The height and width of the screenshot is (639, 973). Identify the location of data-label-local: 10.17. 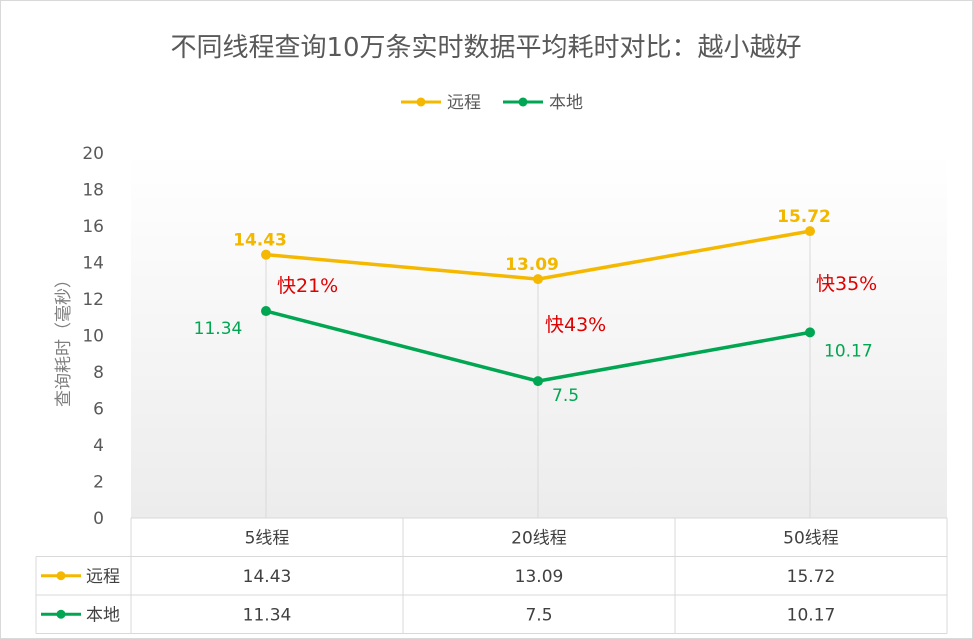
(848, 351).